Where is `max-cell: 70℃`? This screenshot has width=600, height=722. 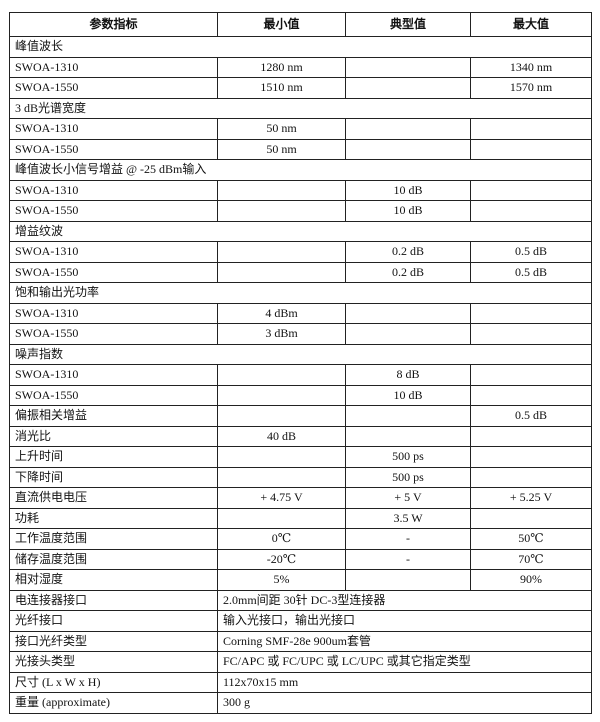
max-cell: 70℃ is located at coordinates (531, 559).